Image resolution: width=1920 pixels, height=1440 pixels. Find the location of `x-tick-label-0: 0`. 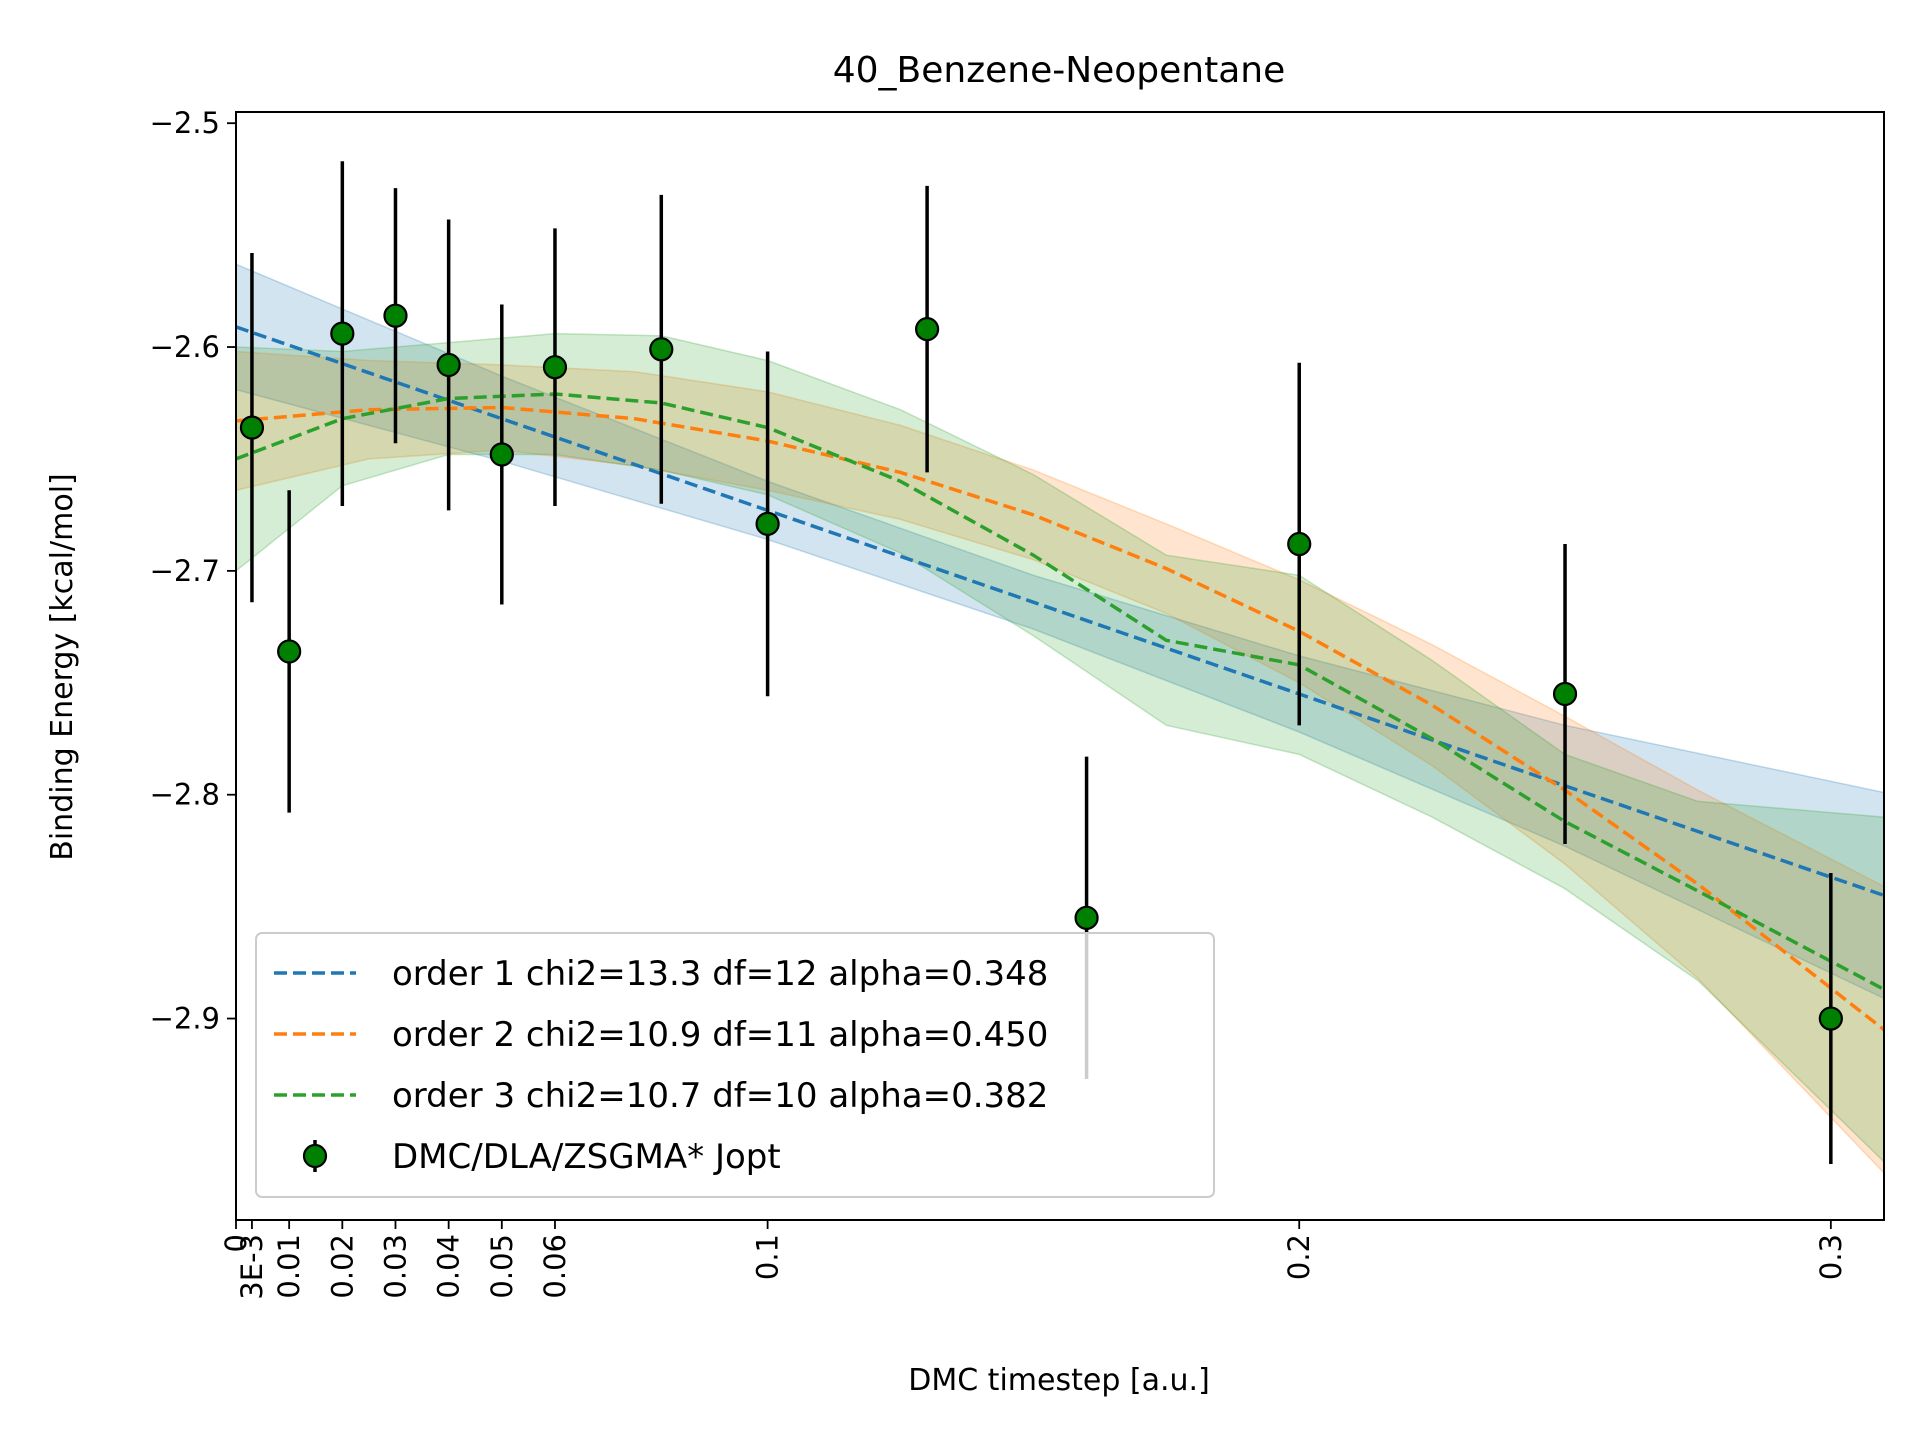

x-tick-label-0: 0 is located at coordinates (236, 1243).